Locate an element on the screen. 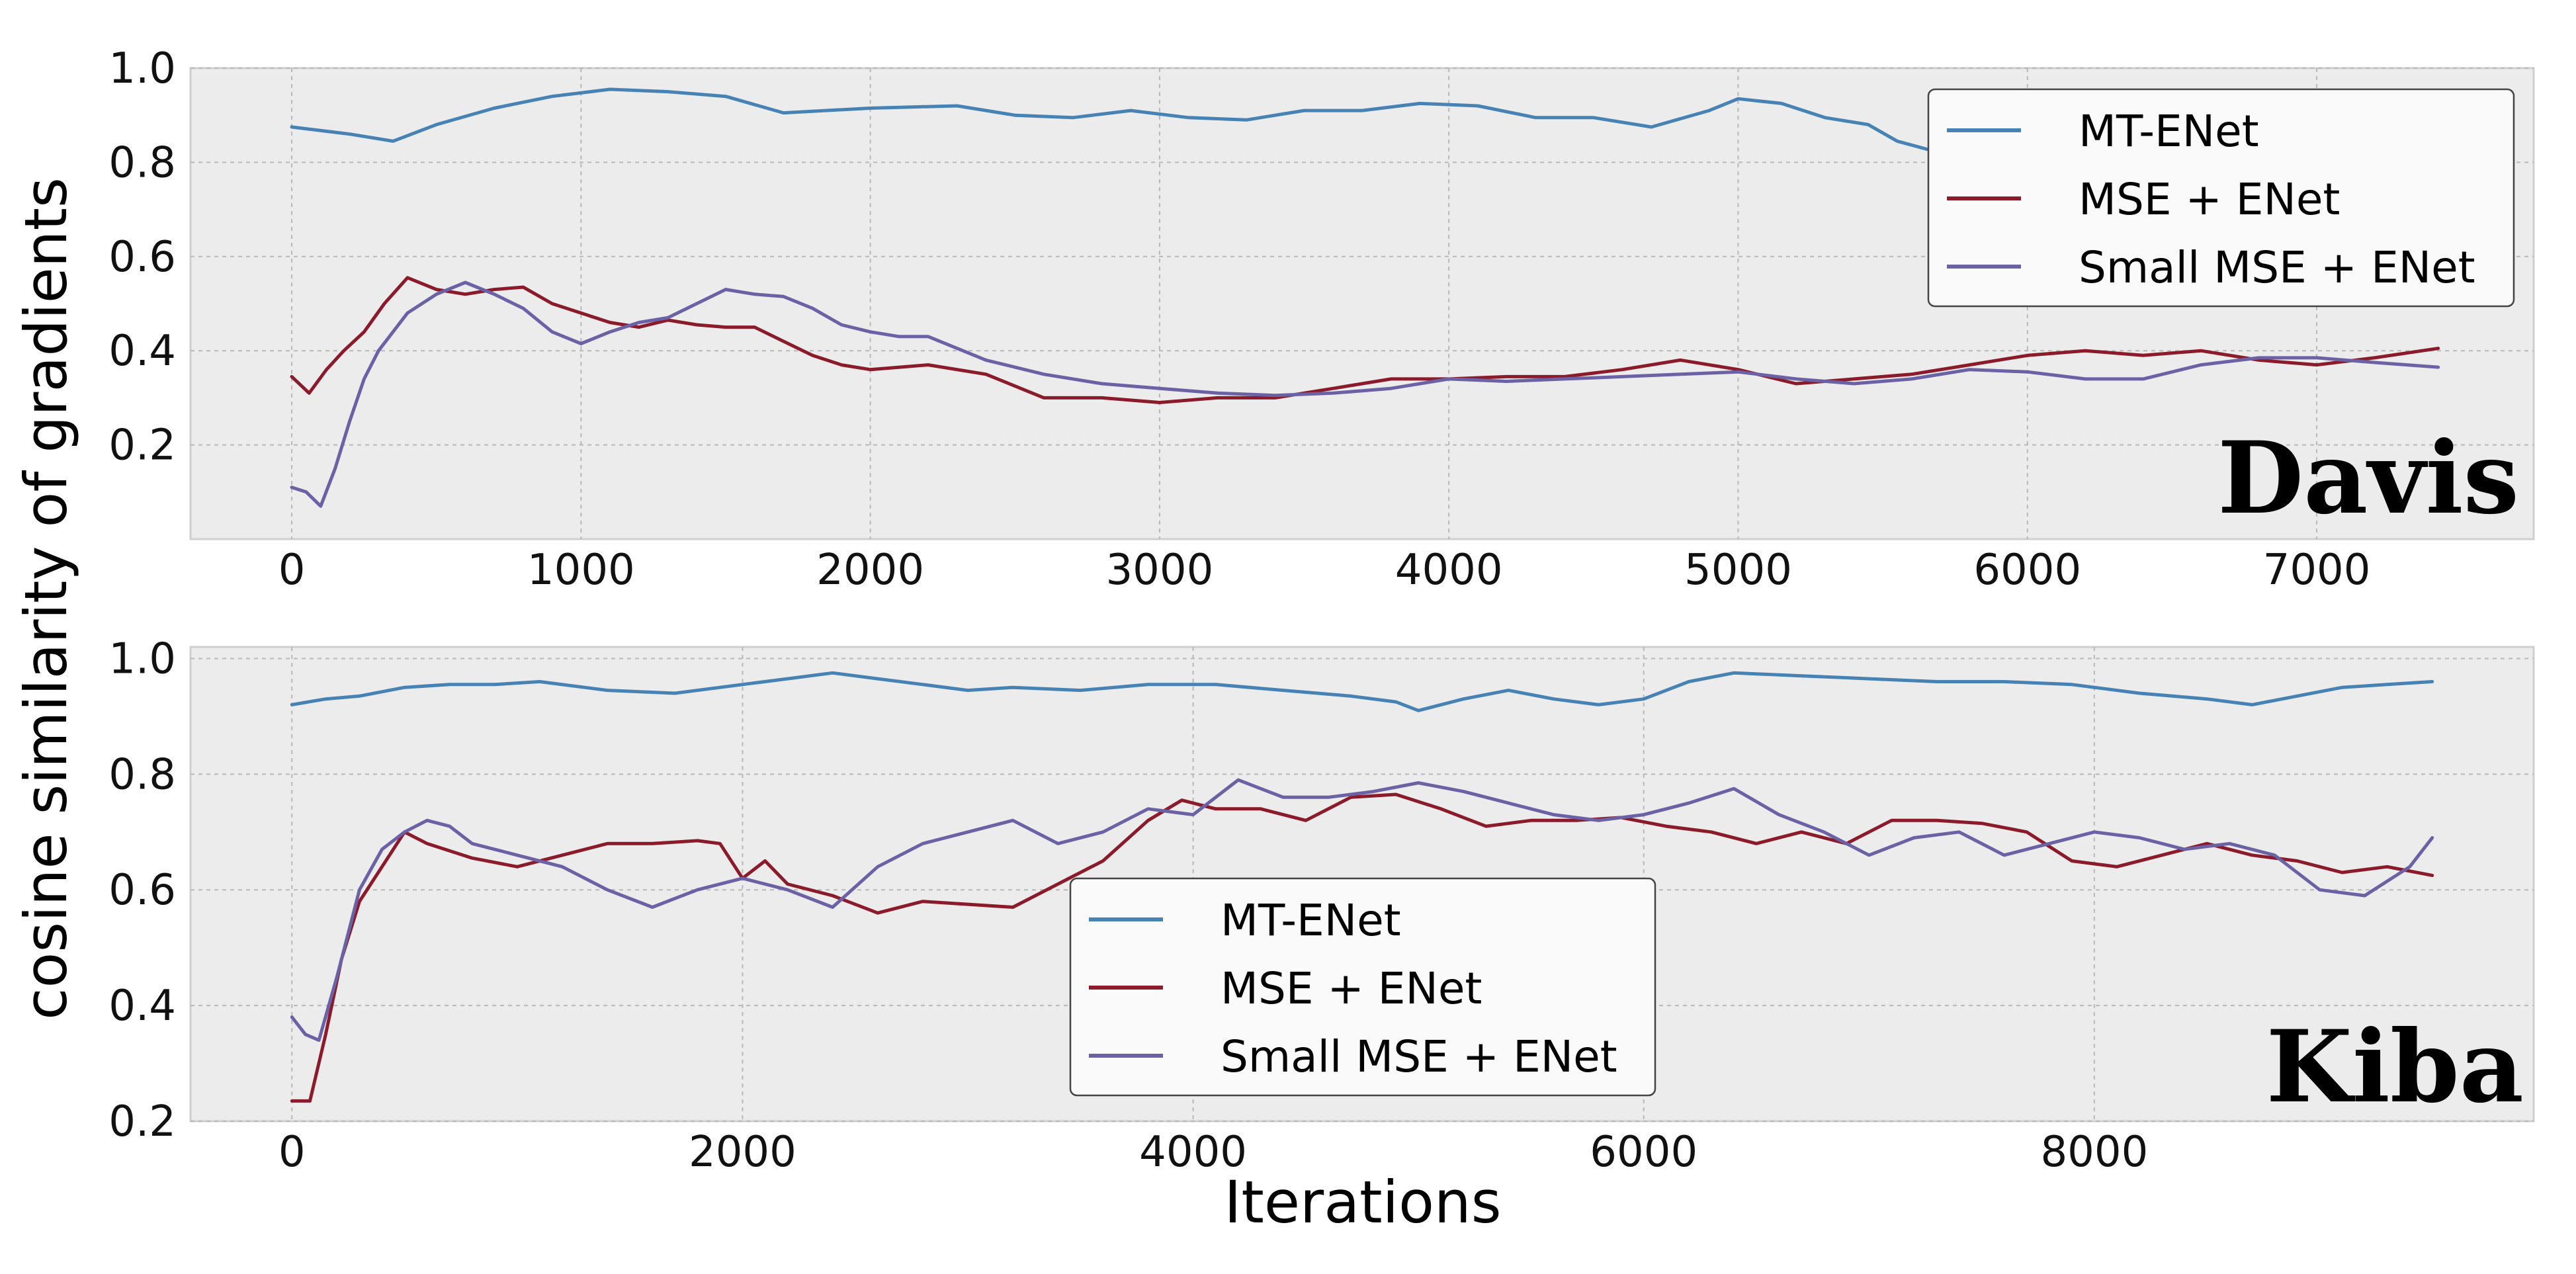 This screenshot has height=1274, width=2576. davis-x-tick-label: 3000 is located at coordinates (1159, 570).